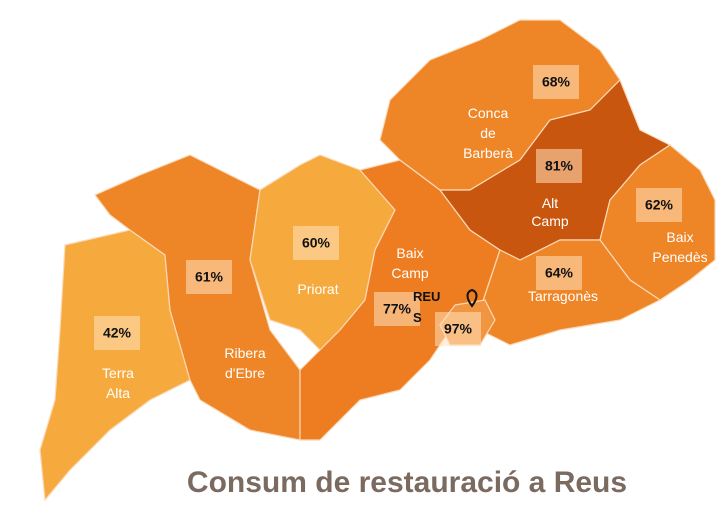  Describe the element at coordinates (407, 482) in the screenshot. I see `map-title: Consum de restauració a Reus` at that location.